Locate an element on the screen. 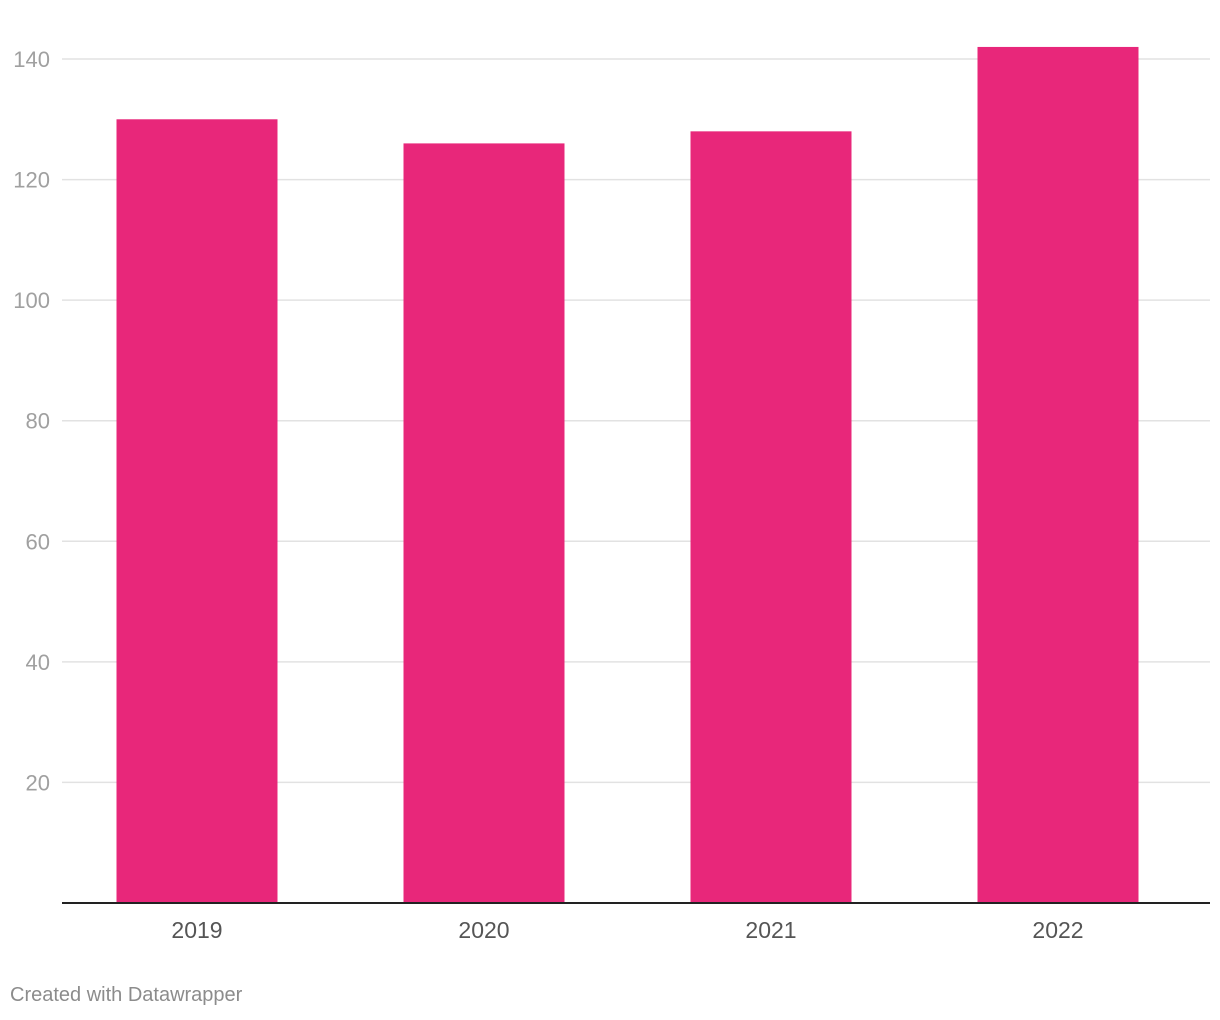 The image size is (1220, 1020). y-tick-label: 120 is located at coordinates (31, 180).